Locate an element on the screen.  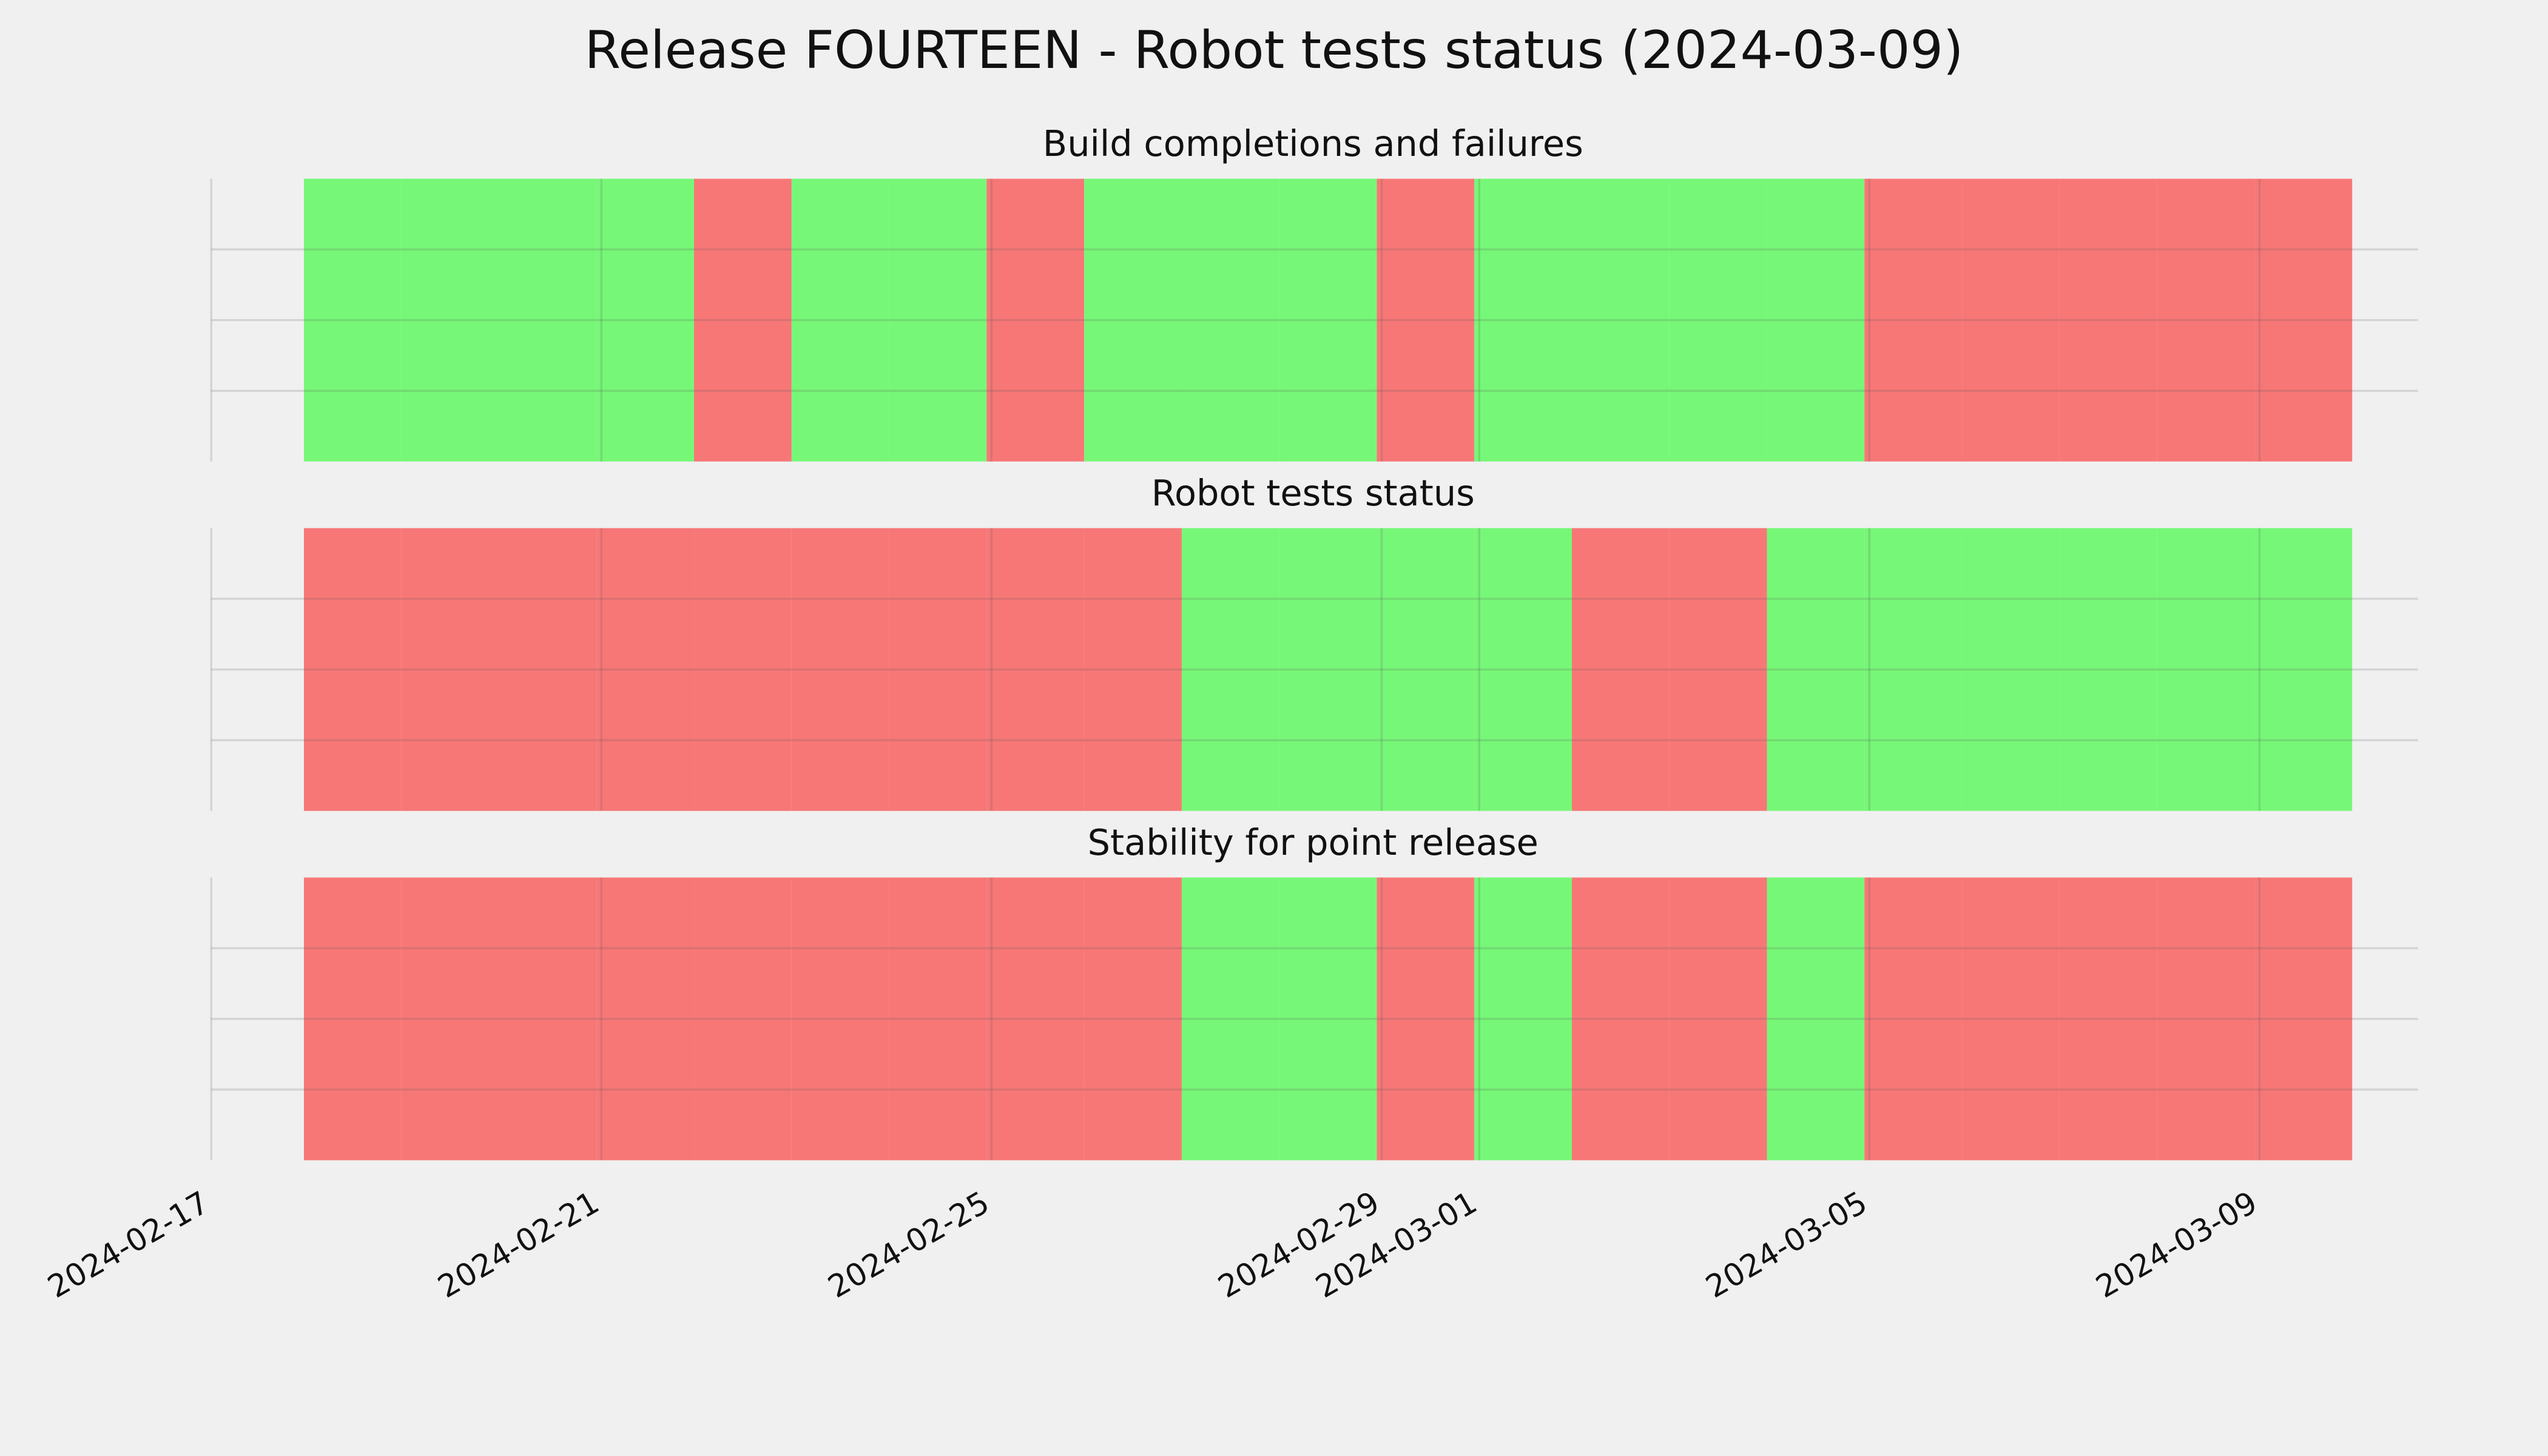
panel-title: Robot tests status is located at coordinates (1313, 493).